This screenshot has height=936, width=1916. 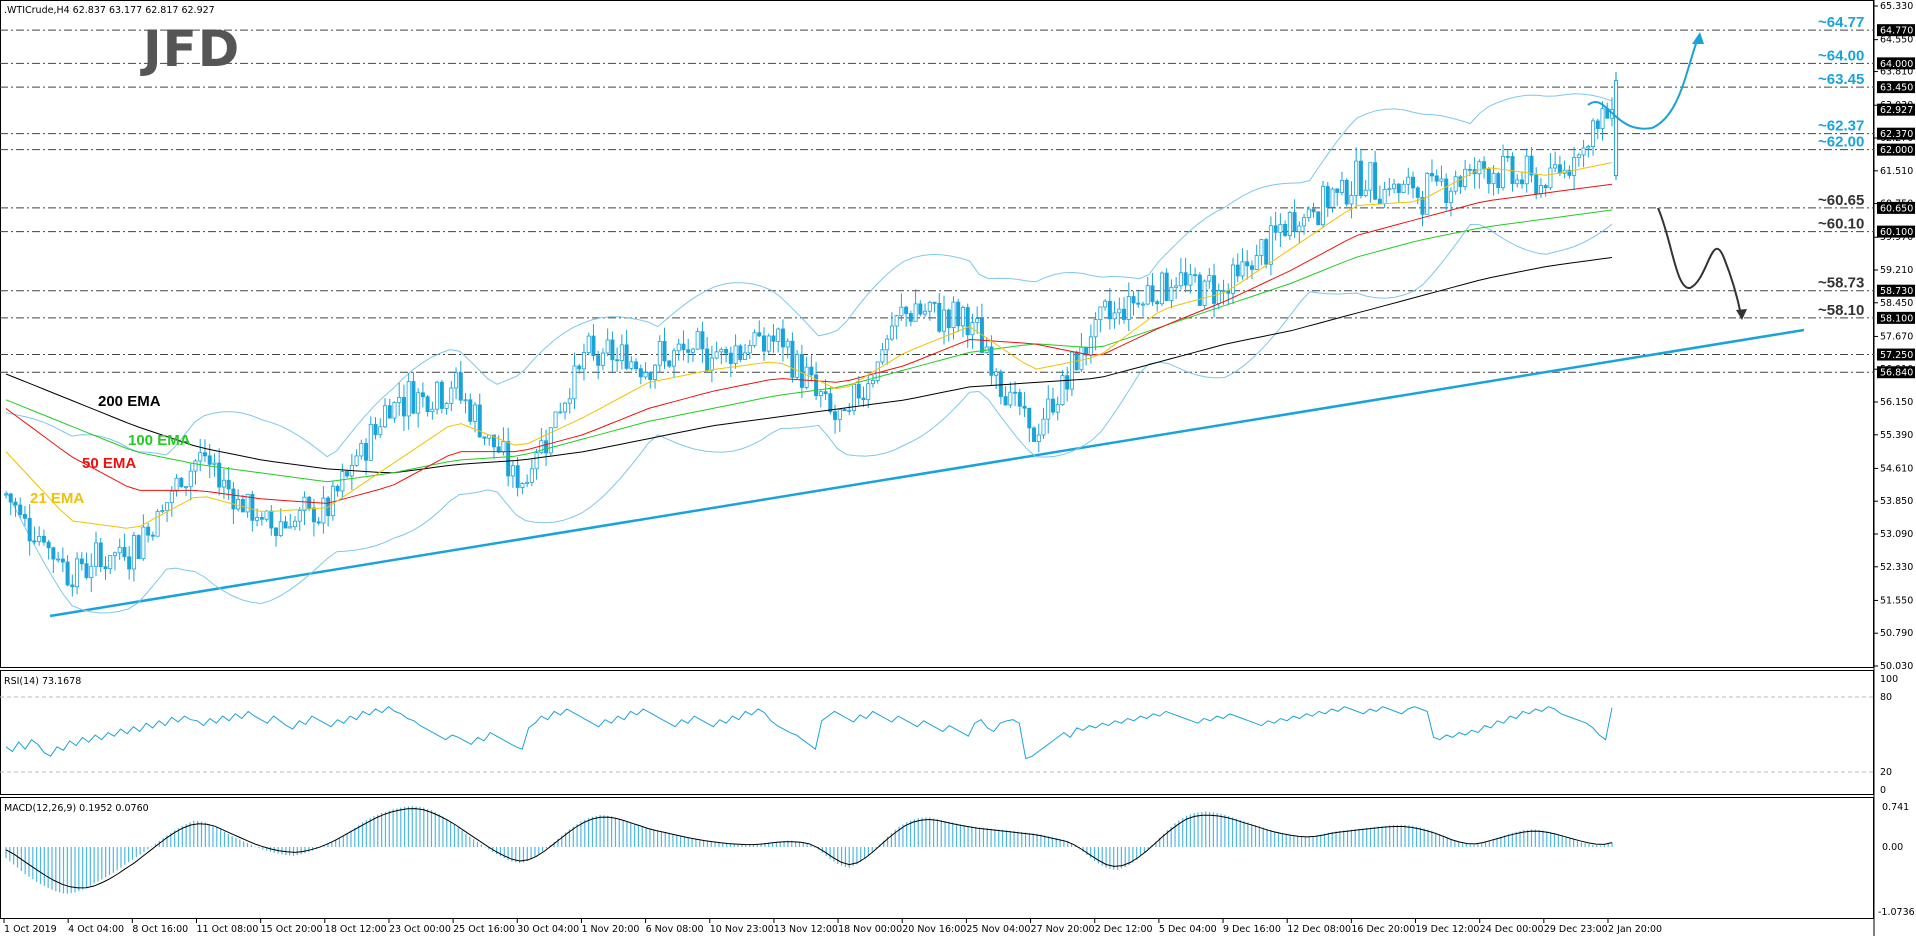 What do you see at coordinates (1896, 534) in the screenshot?
I see `price-tick-label: 53.090` at bounding box center [1896, 534].